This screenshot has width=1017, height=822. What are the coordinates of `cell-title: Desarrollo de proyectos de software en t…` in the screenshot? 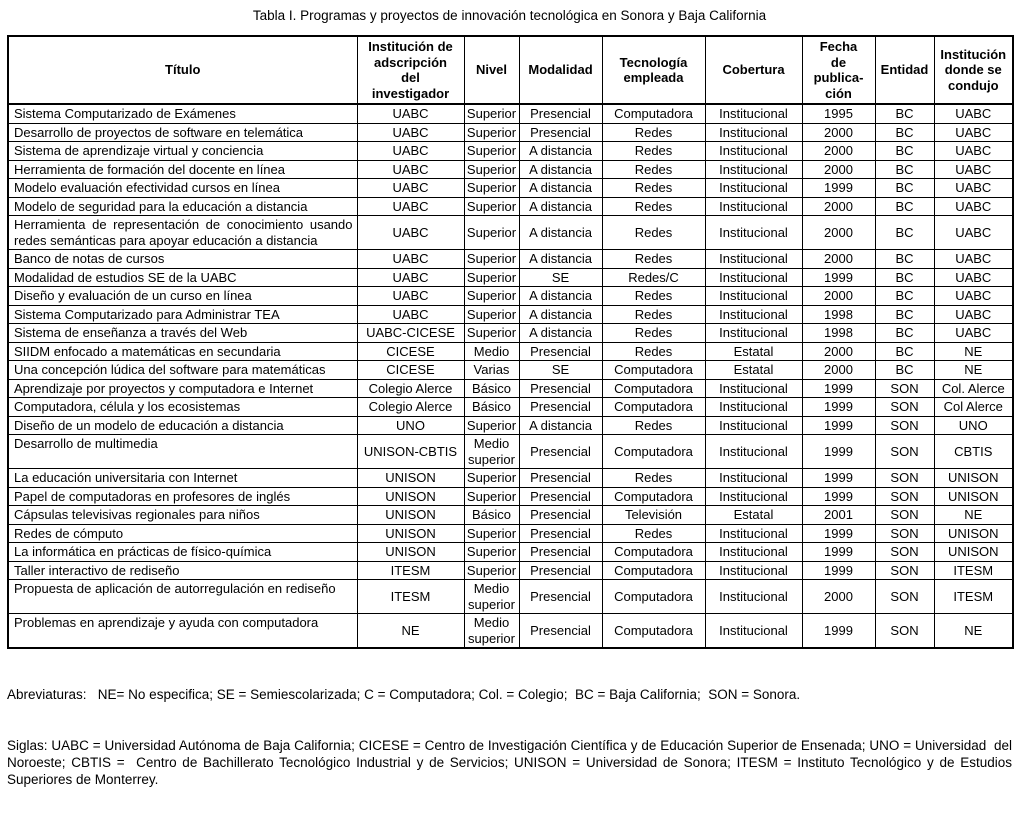 It's located at (182, 132).